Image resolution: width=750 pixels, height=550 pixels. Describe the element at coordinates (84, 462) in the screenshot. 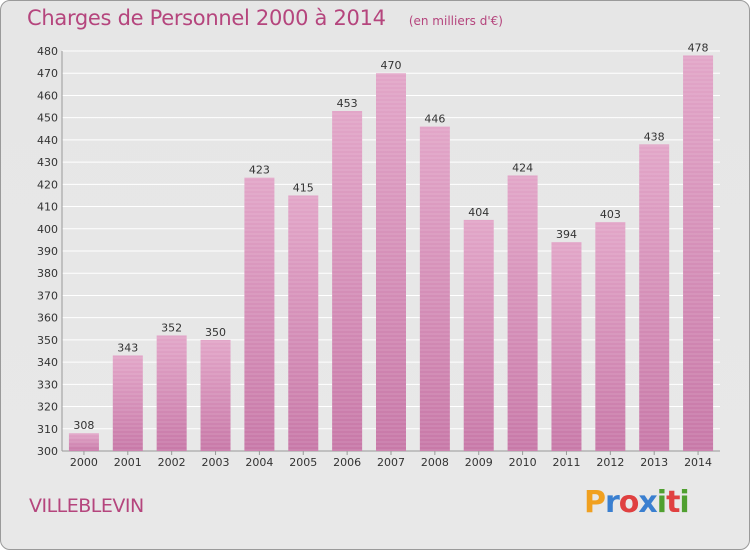

I see `x-tick-label: 2000` at that location.